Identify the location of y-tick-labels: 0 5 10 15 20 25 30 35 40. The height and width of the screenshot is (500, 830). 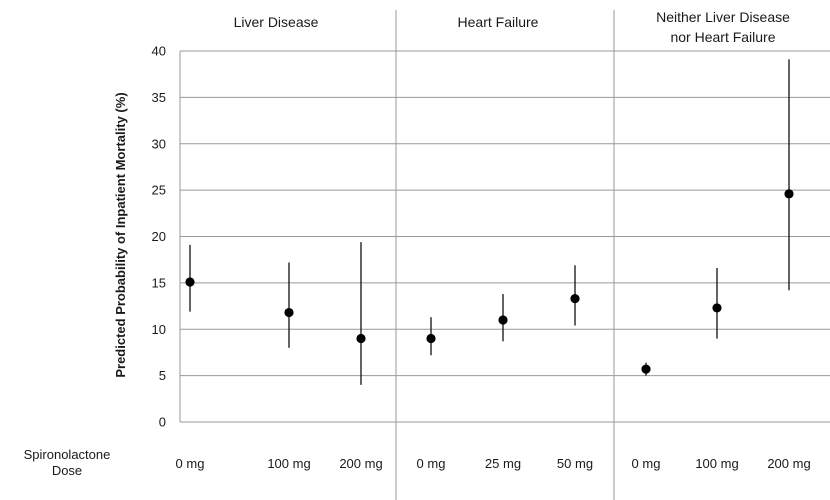
(159, 237).